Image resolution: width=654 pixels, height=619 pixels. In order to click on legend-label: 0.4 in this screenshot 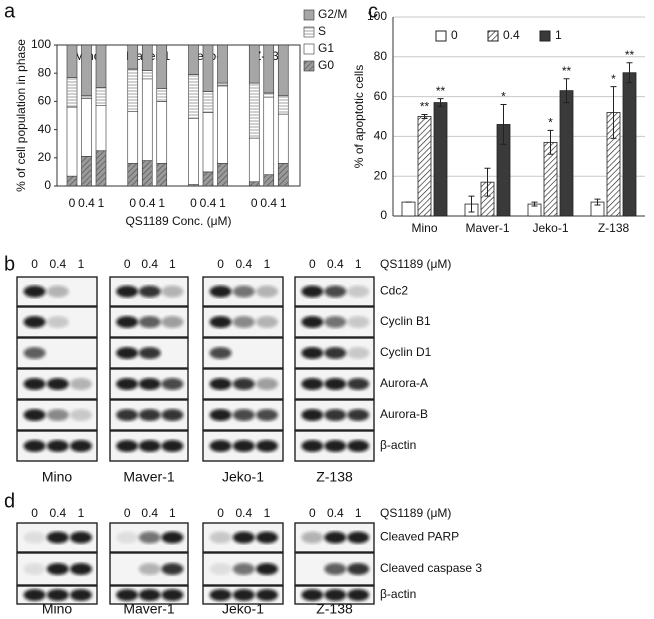, I will do `click(511, 35)`.